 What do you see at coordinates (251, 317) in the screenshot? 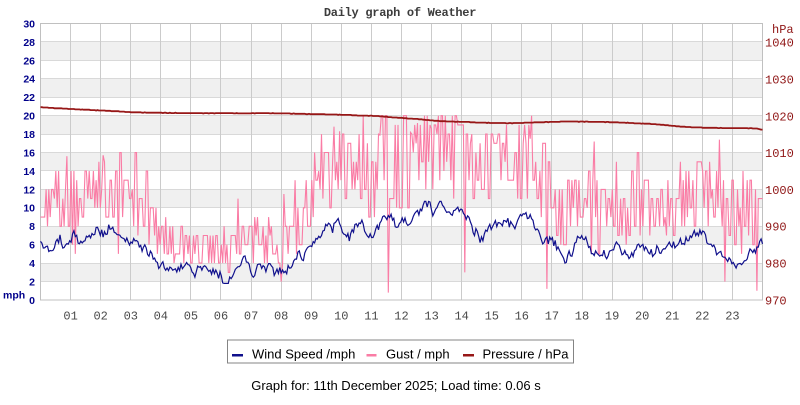
I see `svg-text: 07` at bounding box center [251, 317].